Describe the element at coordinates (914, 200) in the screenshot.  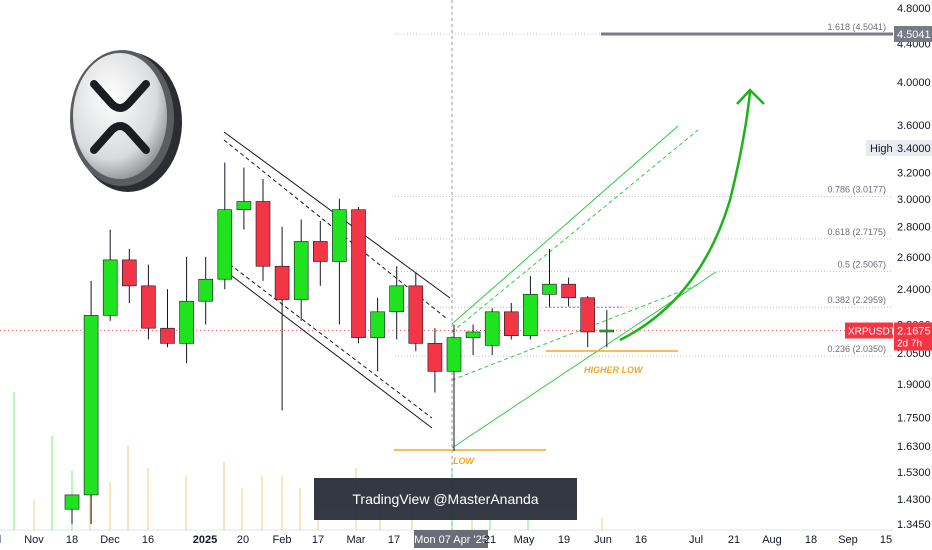
I see `y-tick-label: 3.0000` at that location.